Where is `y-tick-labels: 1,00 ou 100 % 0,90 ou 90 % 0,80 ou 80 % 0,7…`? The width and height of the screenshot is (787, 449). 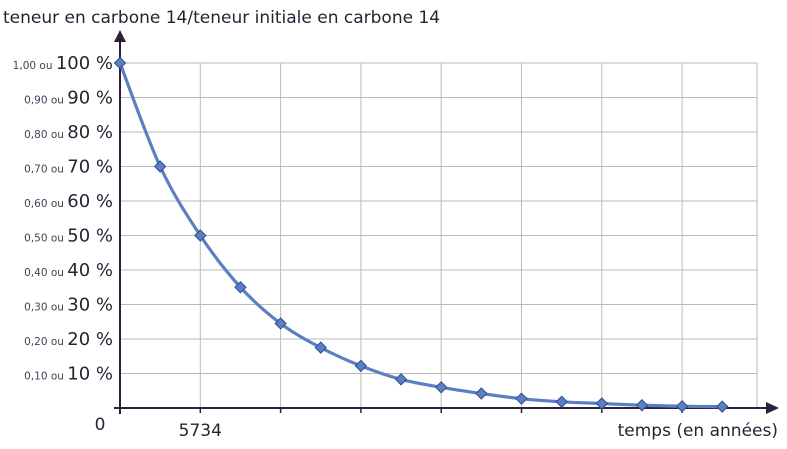
y-tick-labels: 1,00 ou 100 % 0,90 ou 90 % 0,80 ou 80 % 0,7… is located at coordinates (63, 219).